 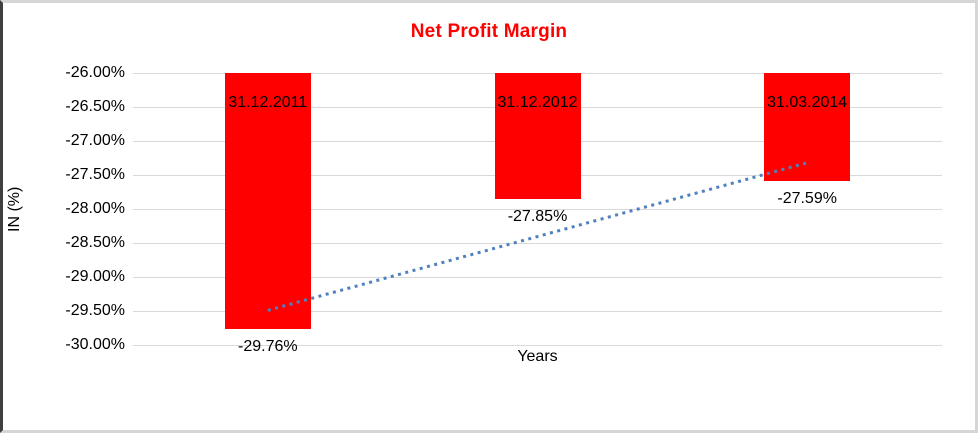 I want to click on x-axis-title: Years, so click(x=537, y=356).